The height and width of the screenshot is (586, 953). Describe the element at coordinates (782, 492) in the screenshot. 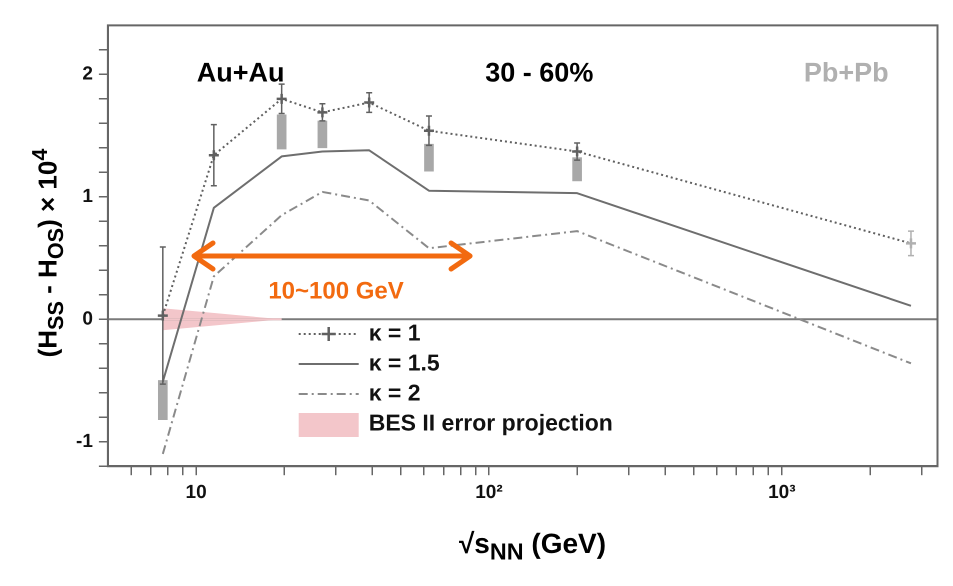

I see `x-tick-label: 10³` at that location.